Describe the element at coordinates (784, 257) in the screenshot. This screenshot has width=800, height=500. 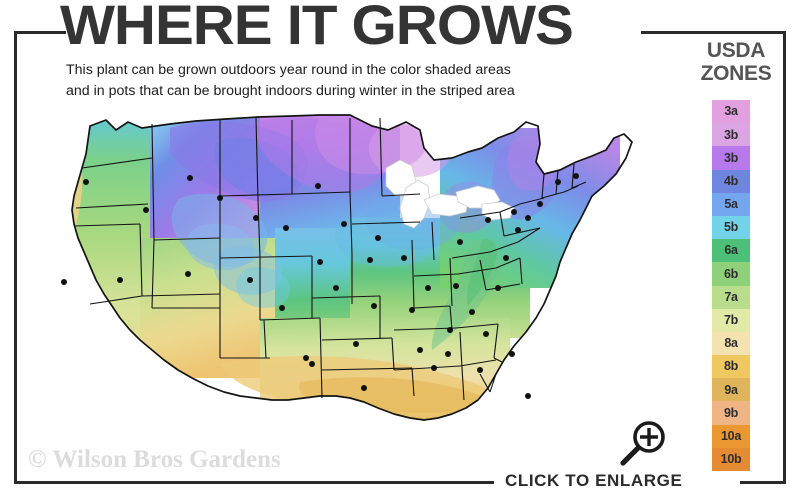
I see `frame-border-right` at that location.